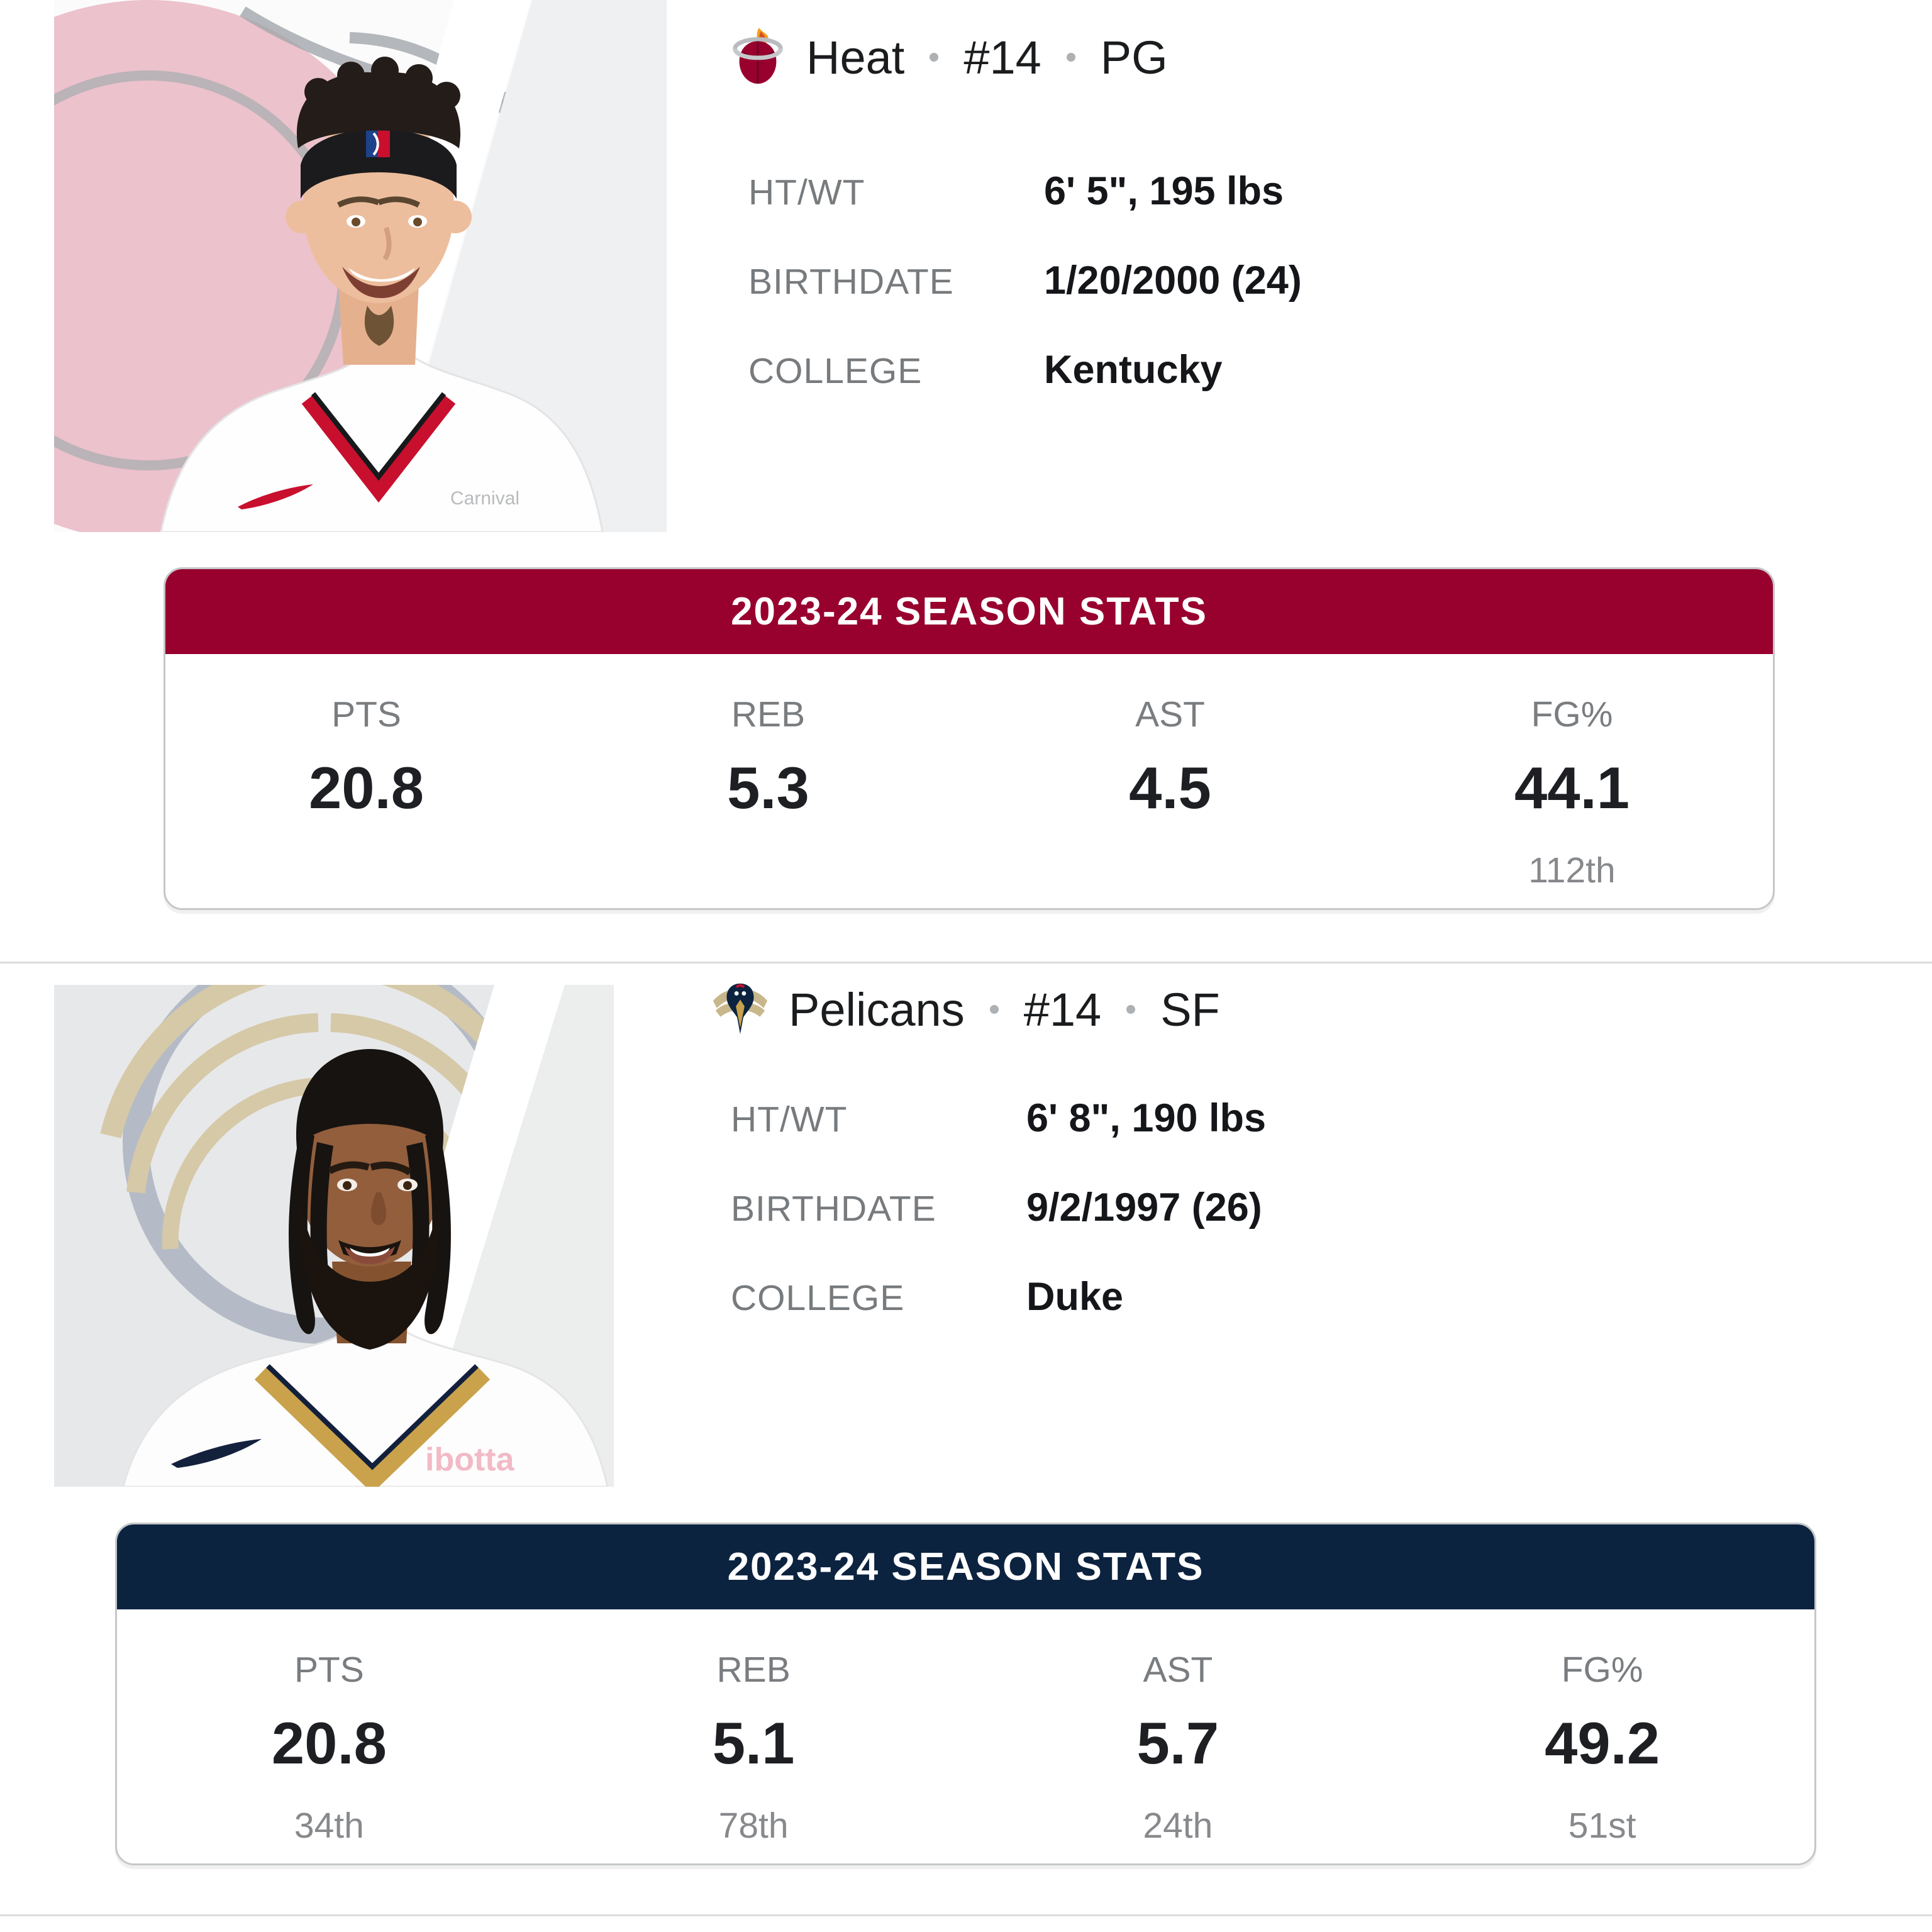  Describe the element at coordinates (947, 57) in the screenshot. I see `team-header: Heat #14 PG` at that location.